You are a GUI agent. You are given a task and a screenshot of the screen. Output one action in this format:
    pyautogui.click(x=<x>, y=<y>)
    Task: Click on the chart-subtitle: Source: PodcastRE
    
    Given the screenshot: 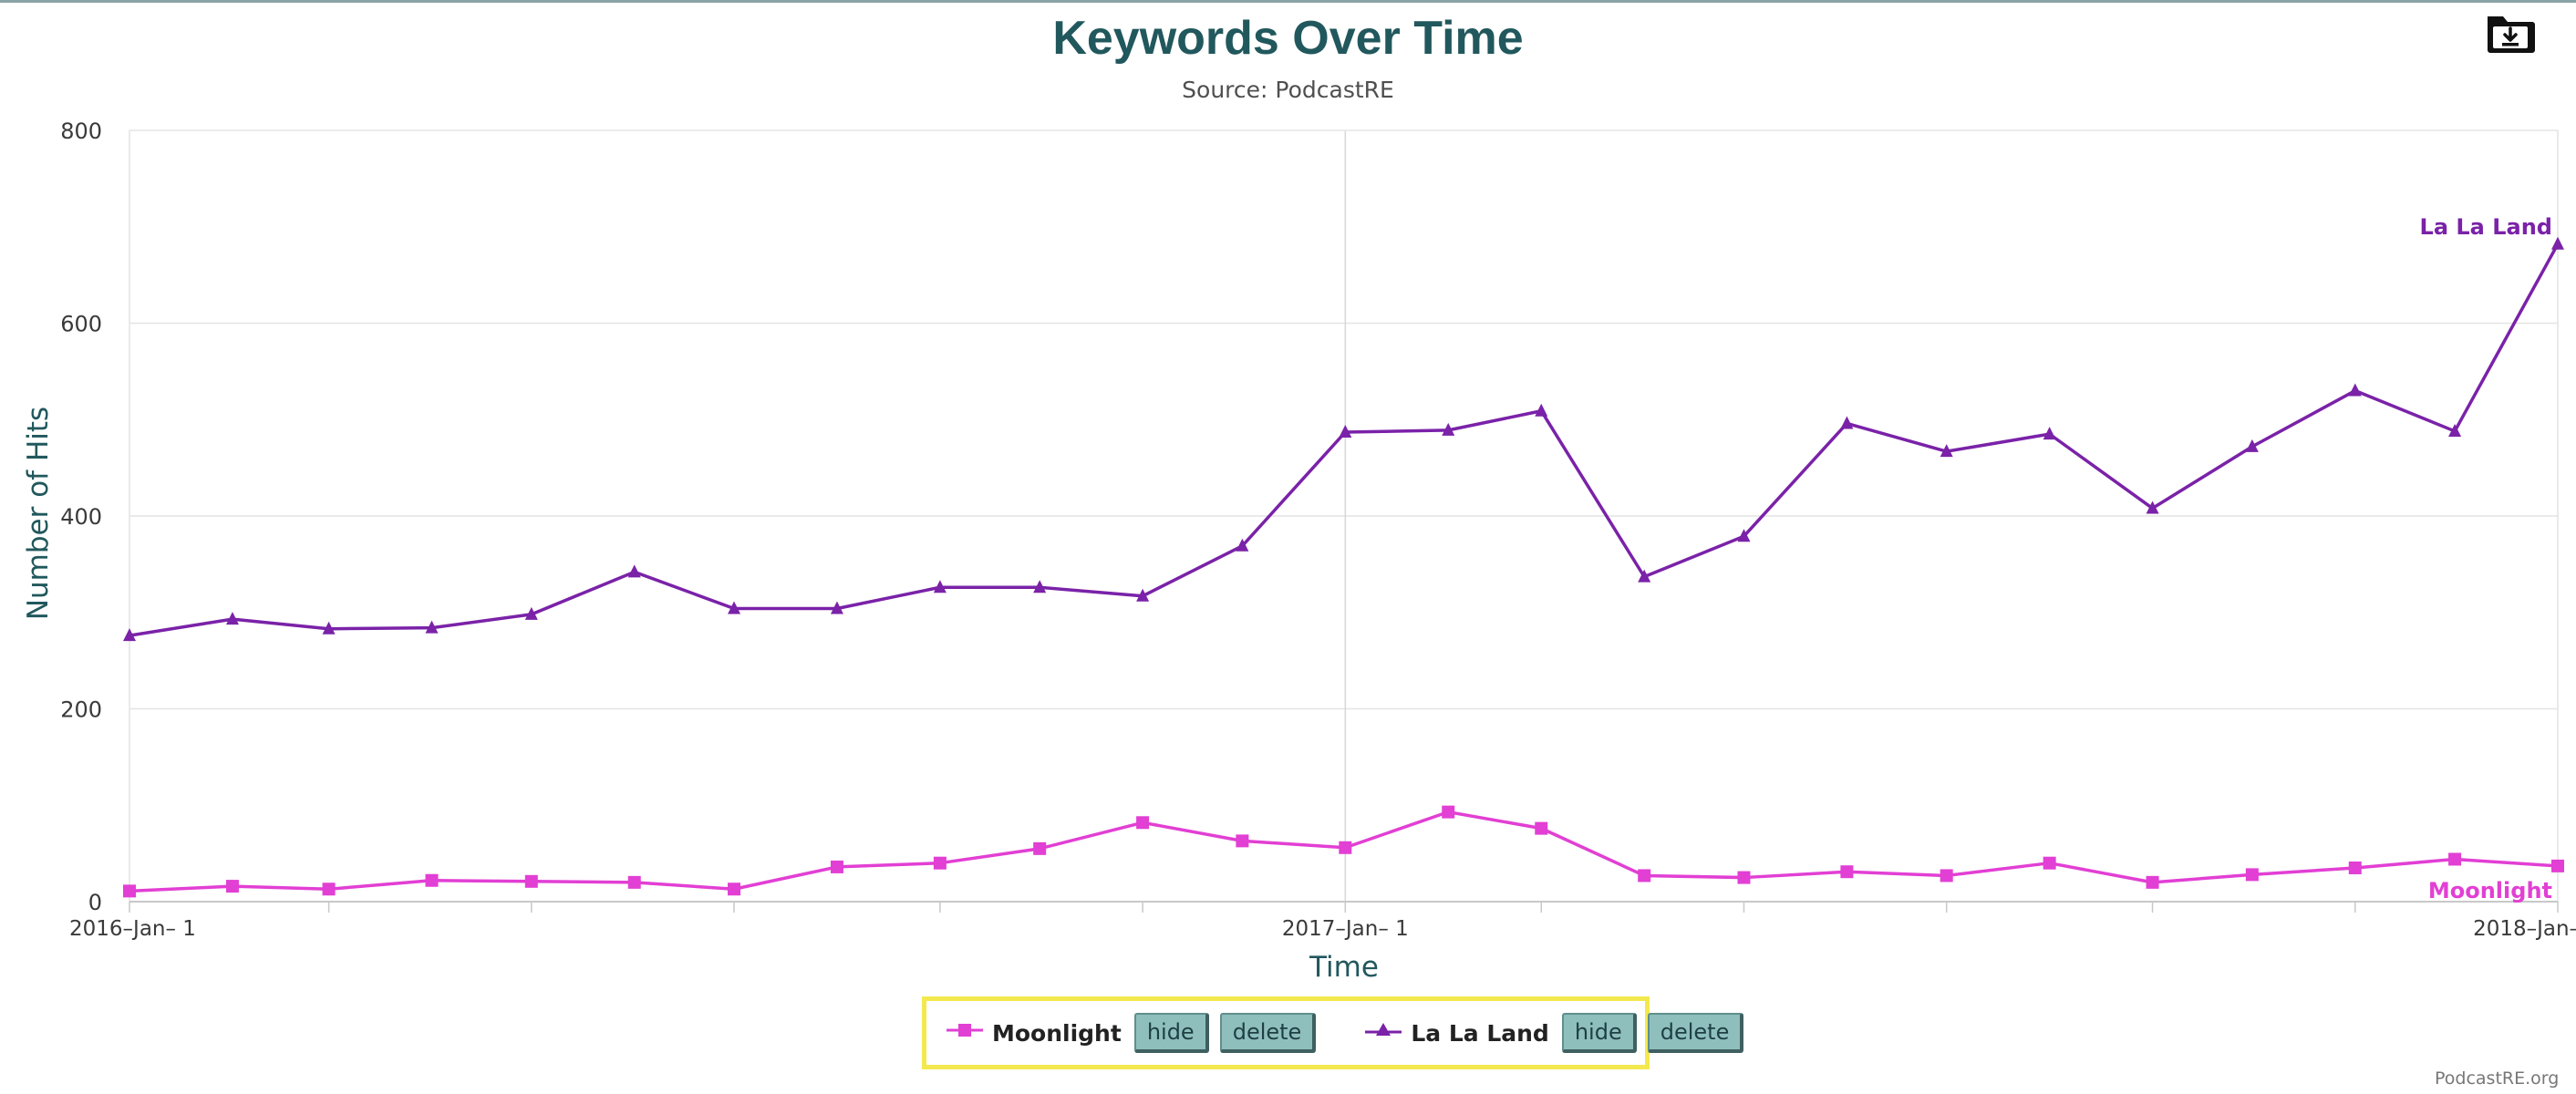 What is the action you would take?
    pyautogui.click(x=1288, y=90)
    